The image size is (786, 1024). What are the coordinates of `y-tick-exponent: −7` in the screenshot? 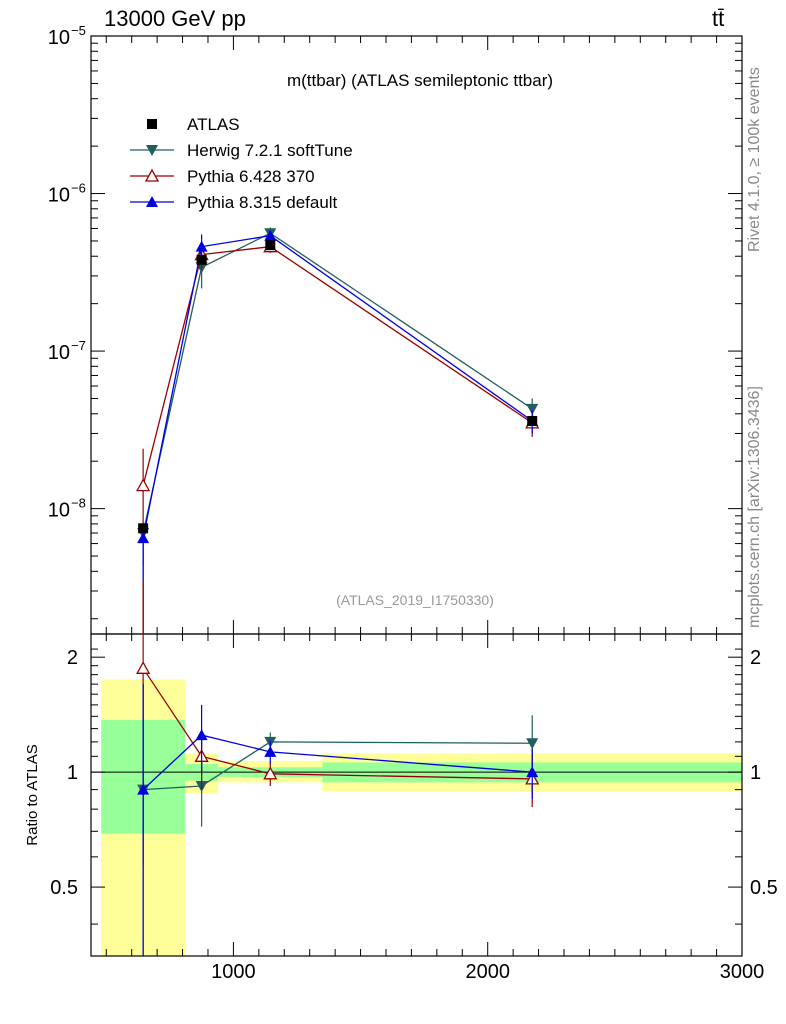 It's located at (78, 345).